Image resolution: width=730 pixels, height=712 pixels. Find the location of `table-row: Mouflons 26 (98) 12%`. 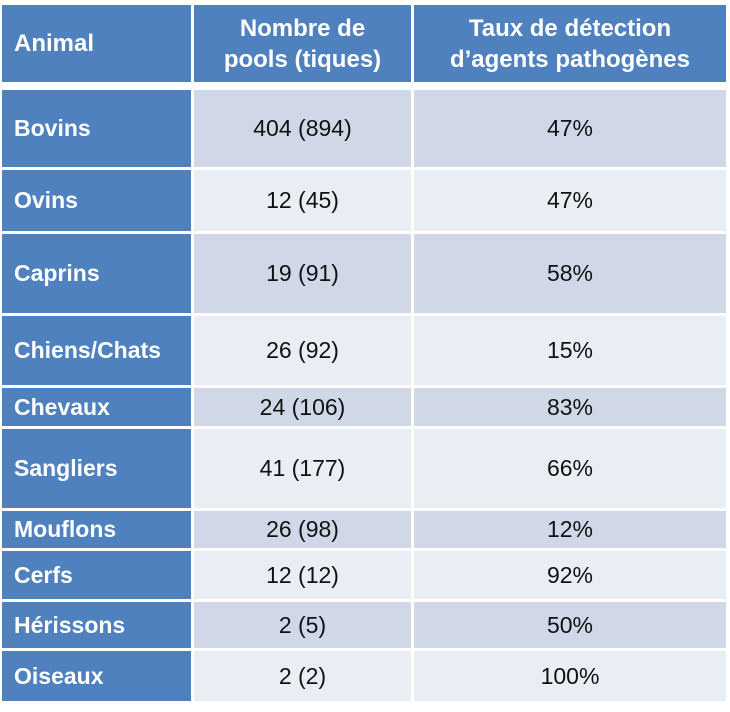

table-row: Mouflons 26 (98) 12% is located at coordinates (364, 531).